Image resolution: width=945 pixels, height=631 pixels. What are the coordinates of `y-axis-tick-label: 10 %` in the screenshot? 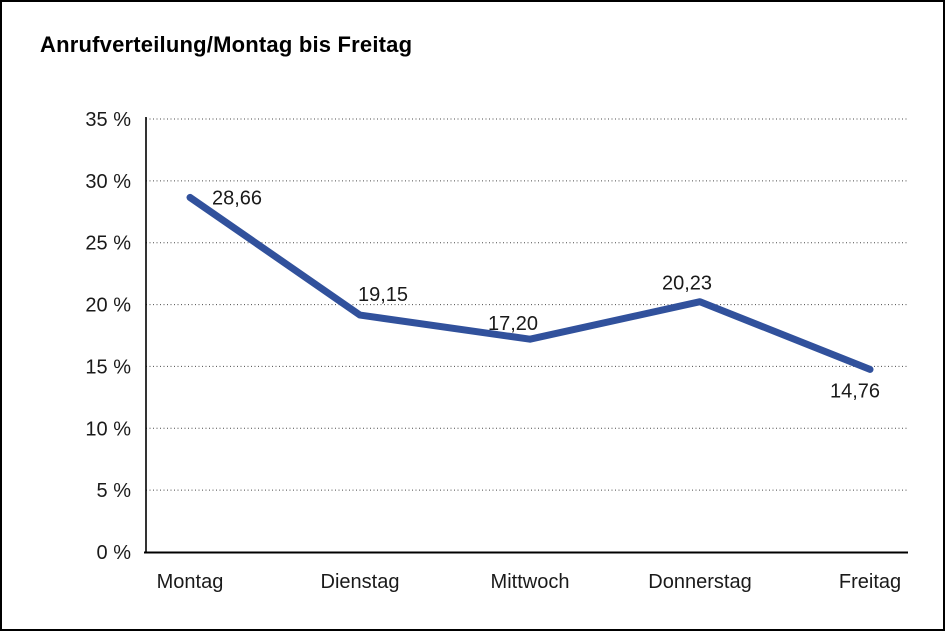 It's located at (108, 429).